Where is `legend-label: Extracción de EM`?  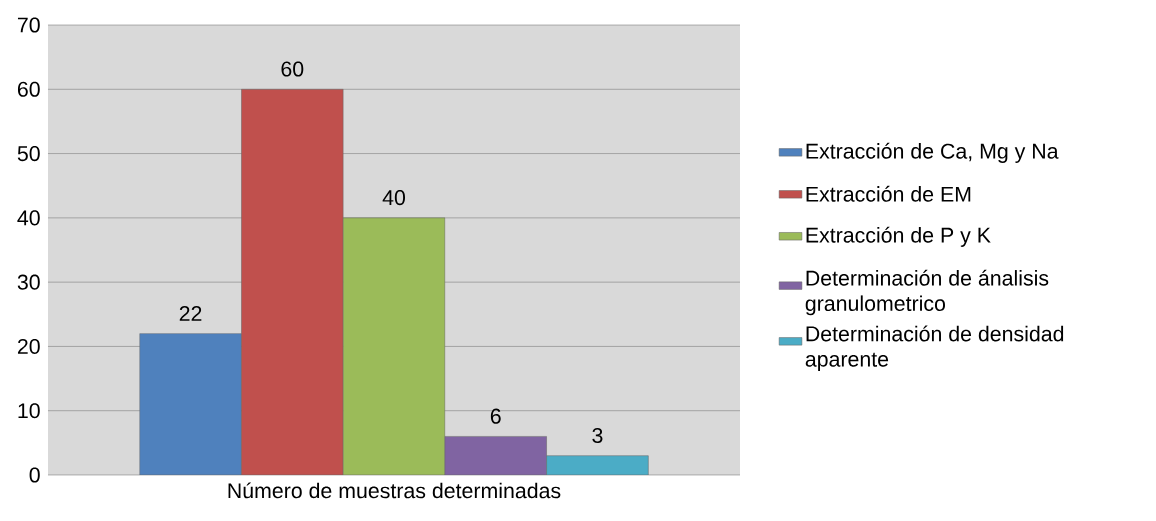 legend-label: Extracción de EM is located at coordinates (888, 193).